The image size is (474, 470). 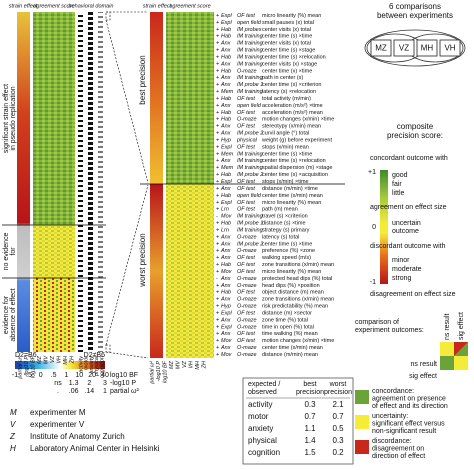 What do you see at coordinates (292, 196) in the screenshot?
I see `row-label: center time (x/min) mean` at bounding box center [292, 196].